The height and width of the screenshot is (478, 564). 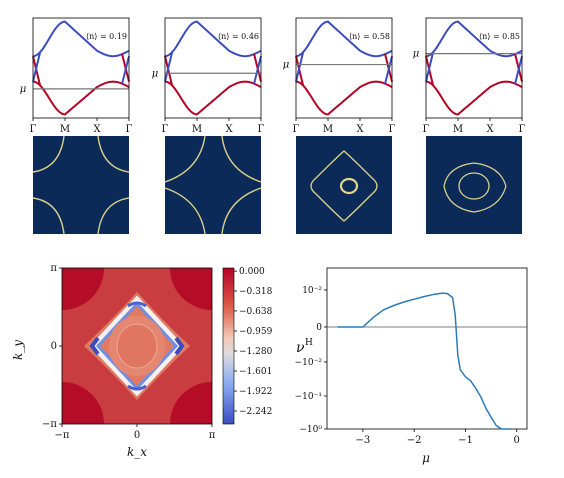 I want to click on hall-x-tick-label: −1, so click(x=465, y=440).